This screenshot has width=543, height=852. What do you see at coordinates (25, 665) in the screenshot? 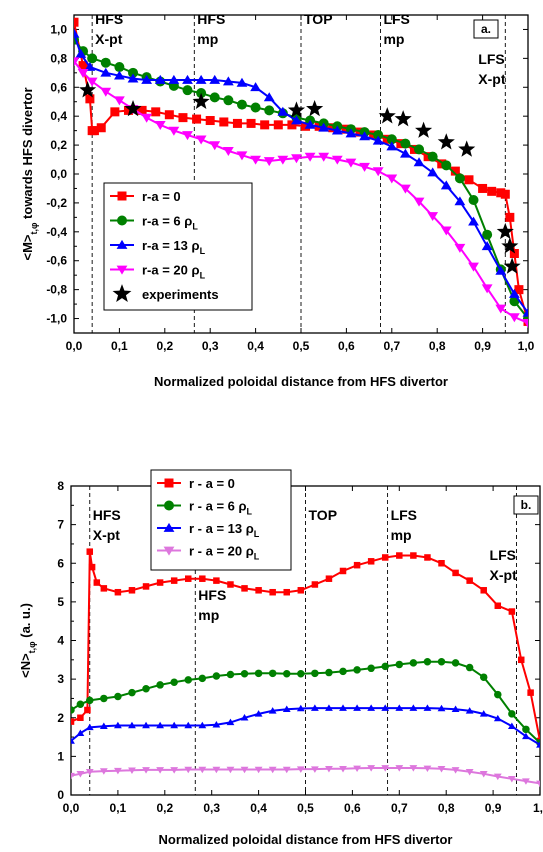
I see `y-axis-label-main: <N>` at bounding box center [25, 665].